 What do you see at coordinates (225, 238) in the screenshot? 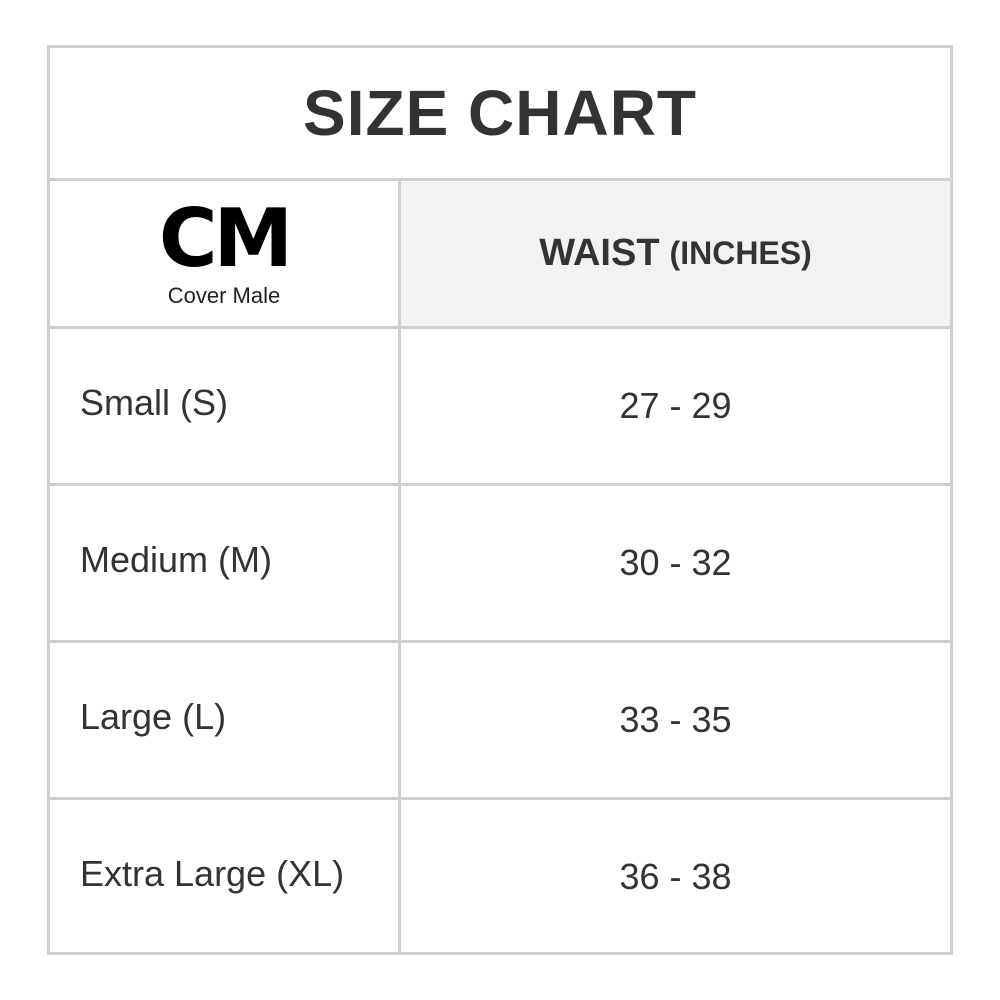
I see `logo-mark: CM` at bounding box center [225, 238].